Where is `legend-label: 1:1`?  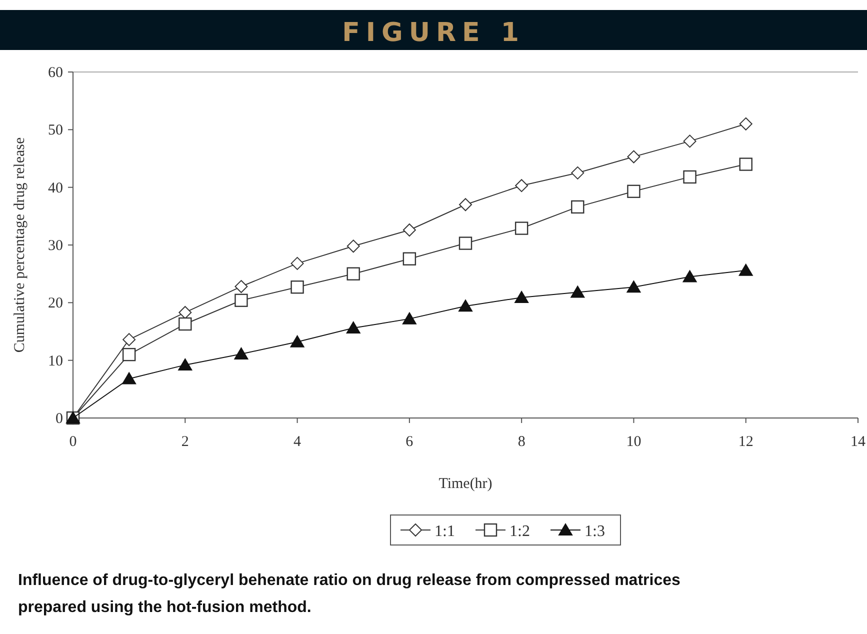
legend-label: 1:1 is located at coordinates (444, 531).